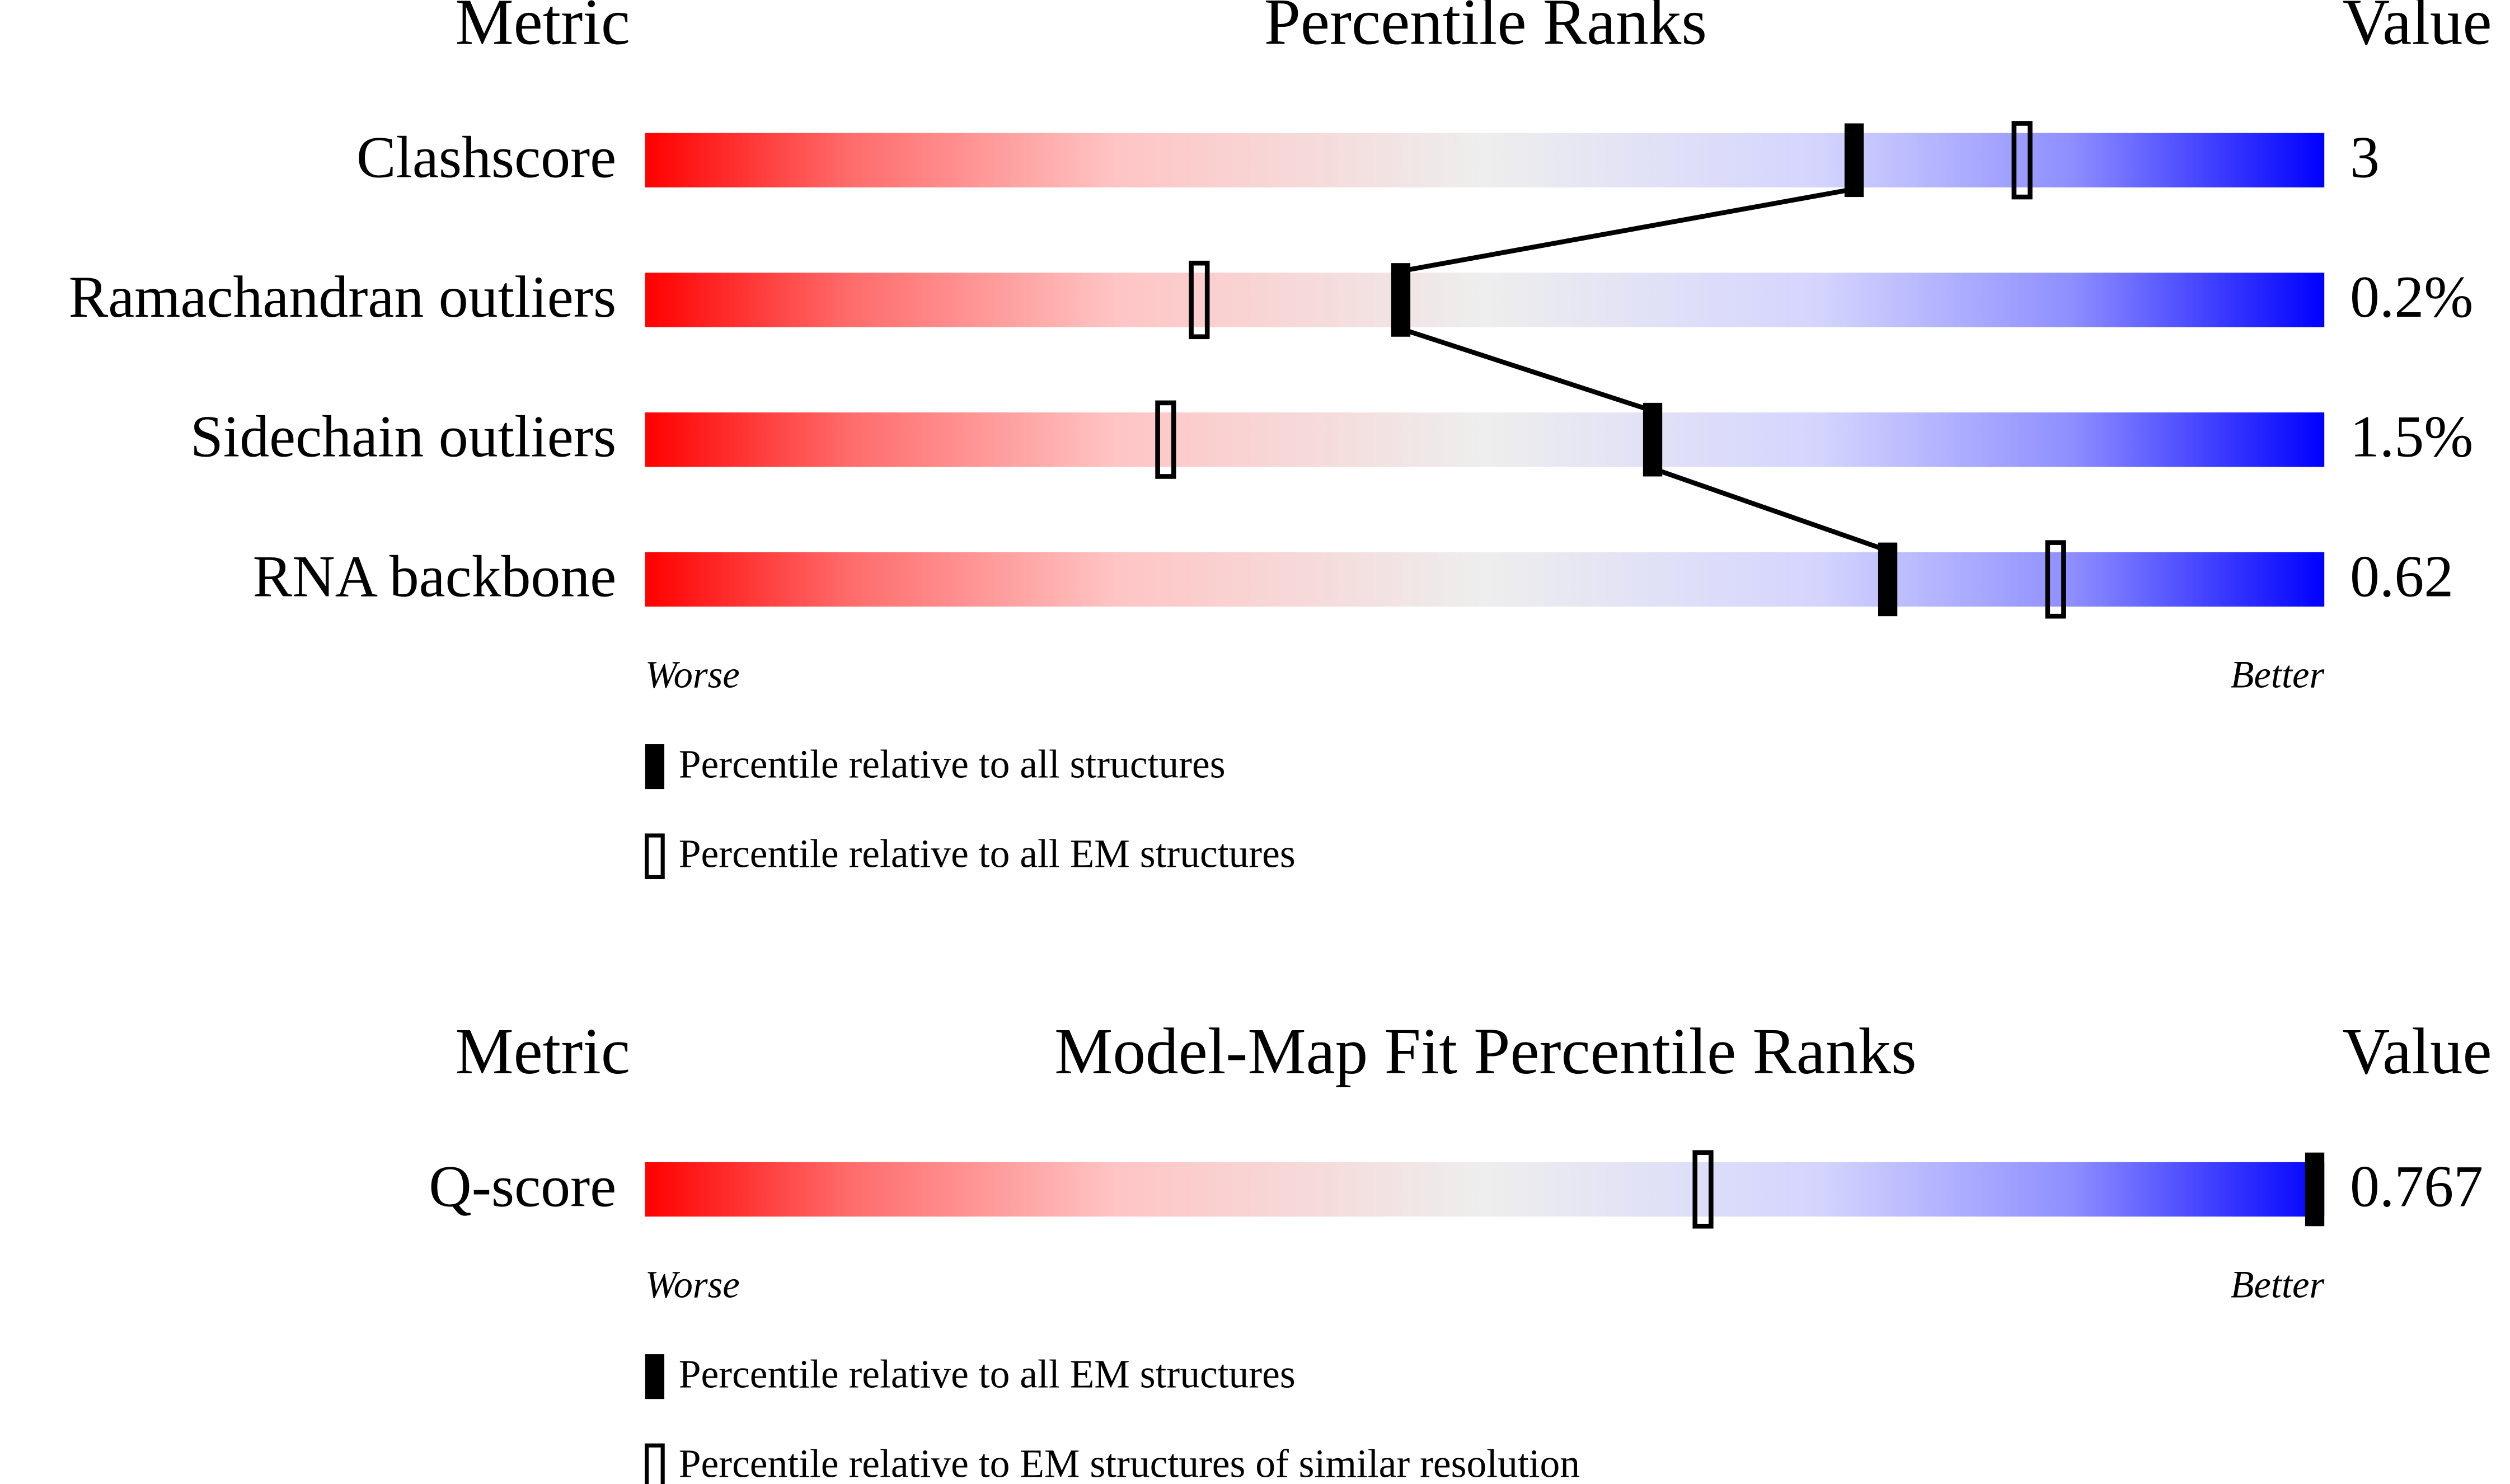  I want to click on metric-value: 0.767, so click(2416, 1186).